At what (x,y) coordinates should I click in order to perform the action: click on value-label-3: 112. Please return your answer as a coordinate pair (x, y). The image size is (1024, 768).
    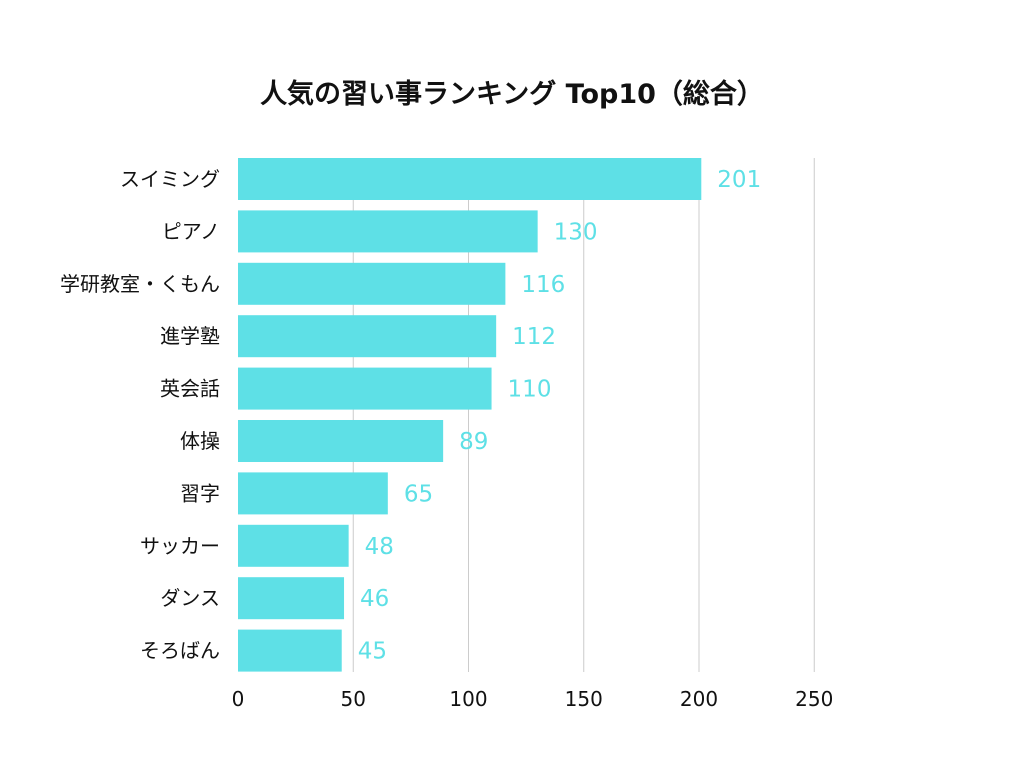
    Looking at the image, I should click on (534, 337).